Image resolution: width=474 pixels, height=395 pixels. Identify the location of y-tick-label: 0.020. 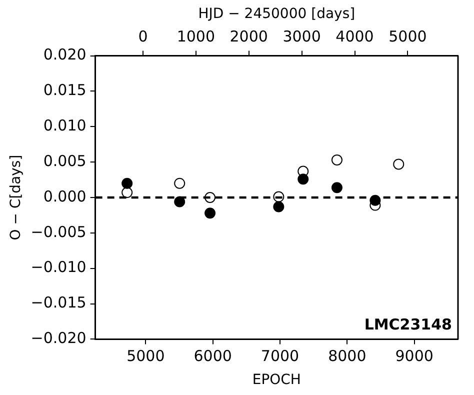
(64, 55).